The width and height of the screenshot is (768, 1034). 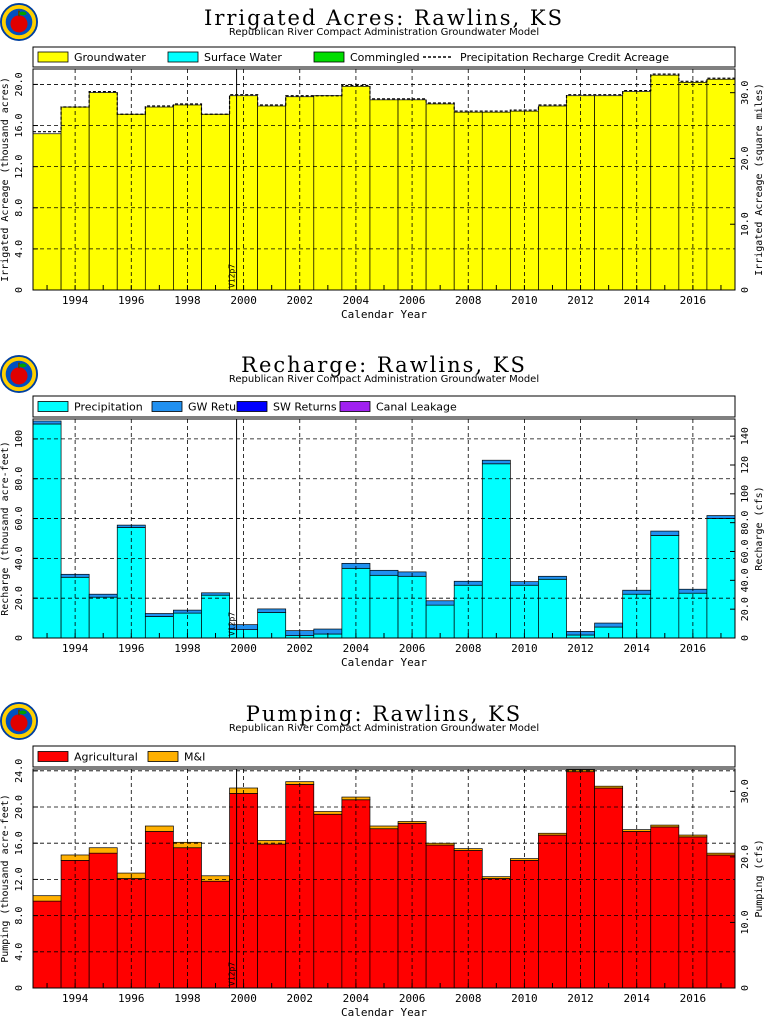 I want to click on y-tick-label: 4.0, so click(x=19, y=249).